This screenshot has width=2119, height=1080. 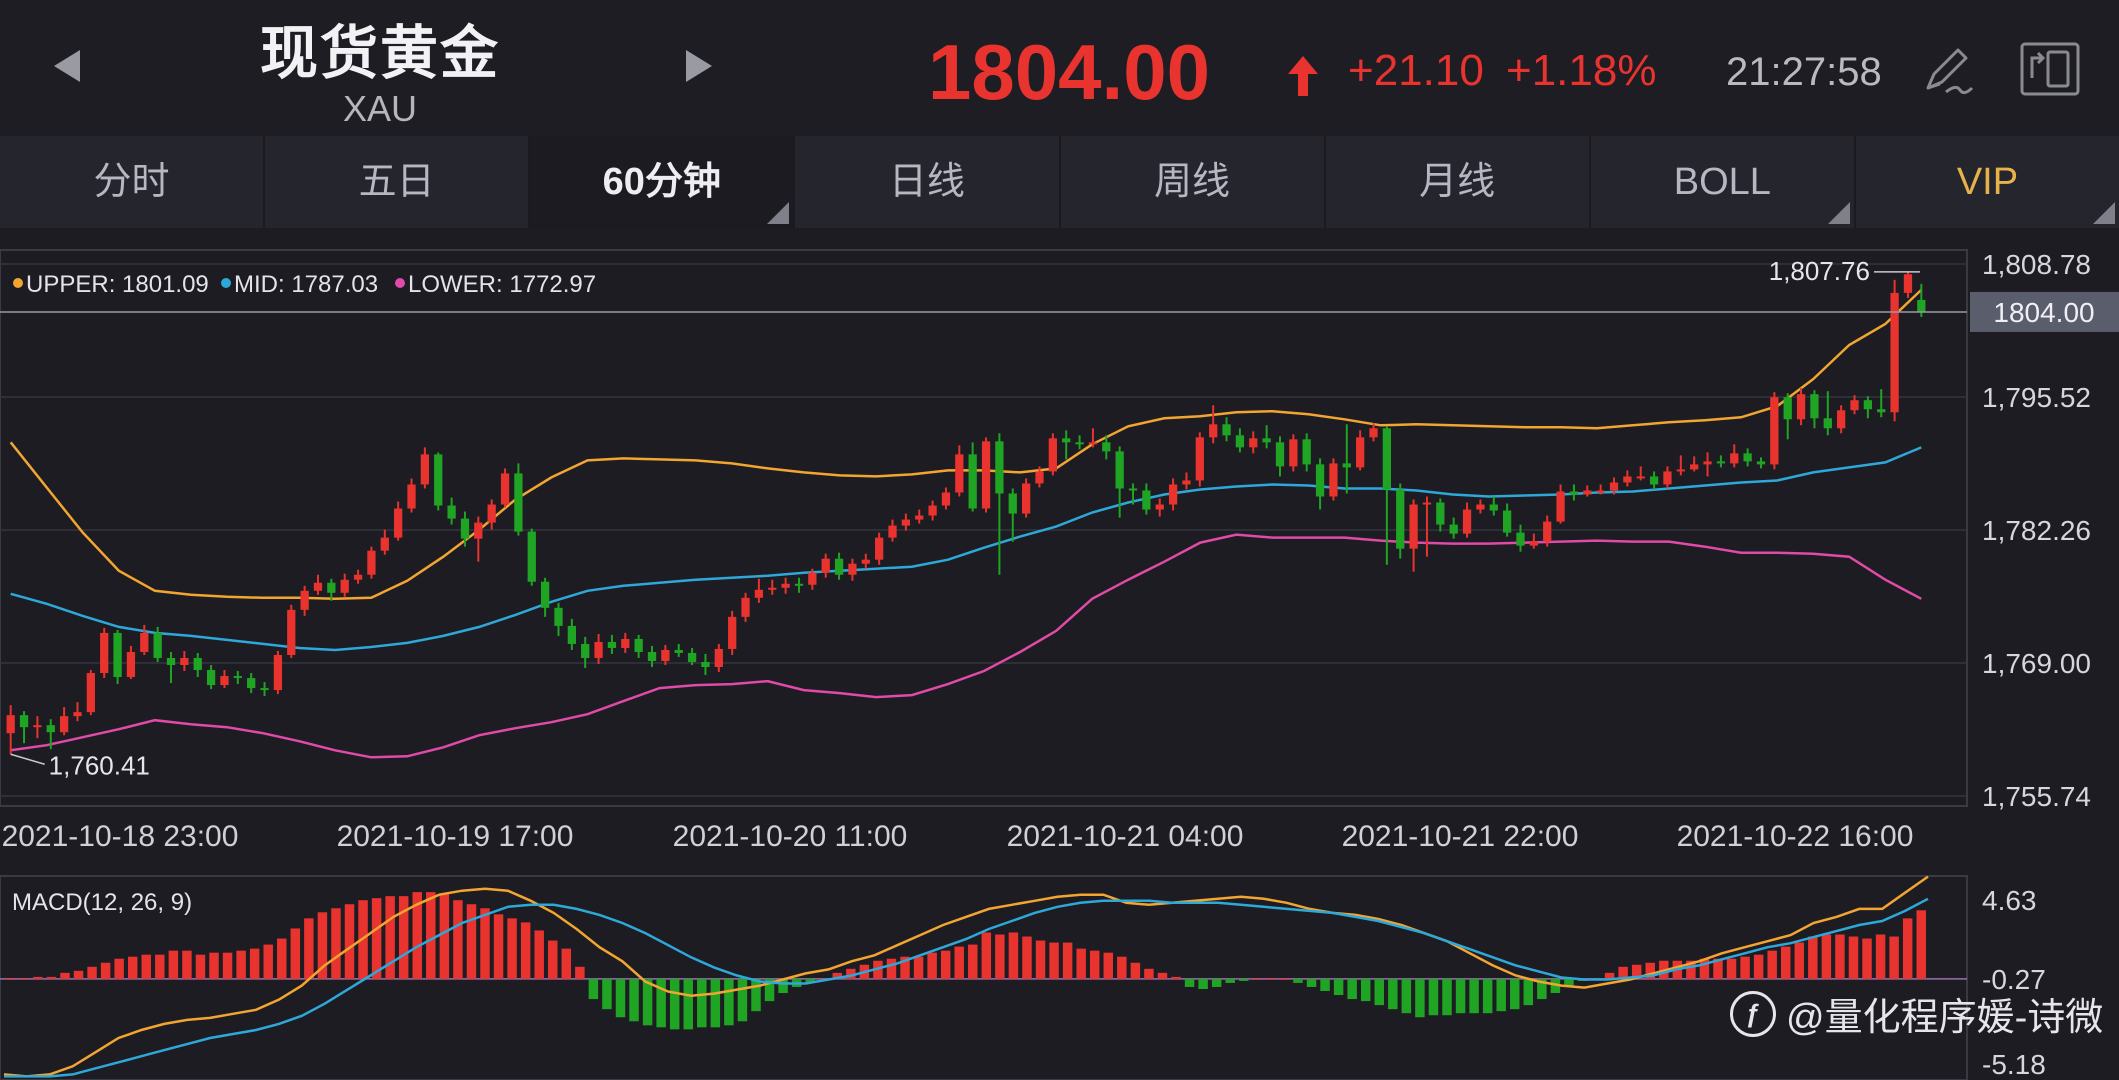 I want to click on tab-label: 五日, so click(x=396, y=182).